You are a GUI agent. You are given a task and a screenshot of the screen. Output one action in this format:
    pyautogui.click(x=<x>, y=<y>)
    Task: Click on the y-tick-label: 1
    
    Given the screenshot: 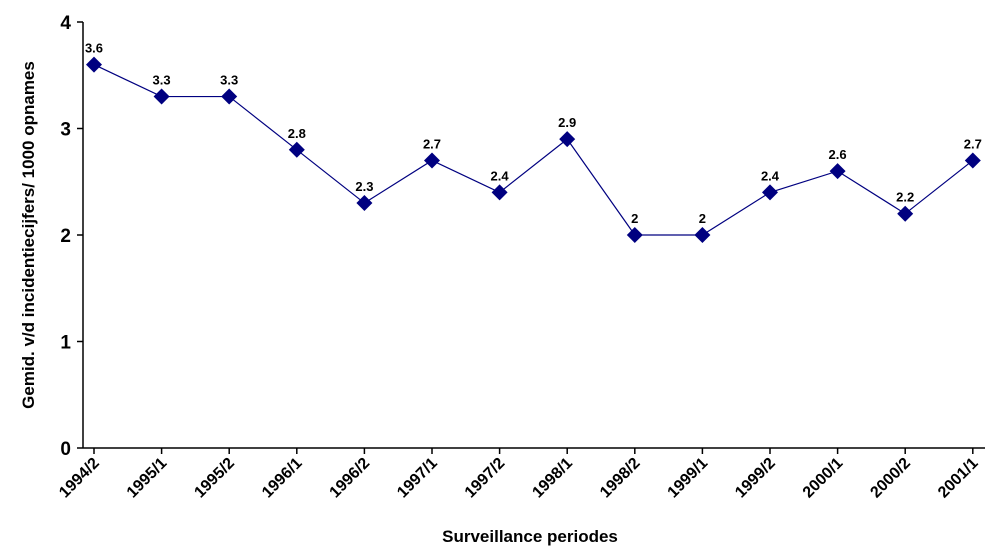 What is the action you would take?
    pyautogui.click(x=65, y=343)
    